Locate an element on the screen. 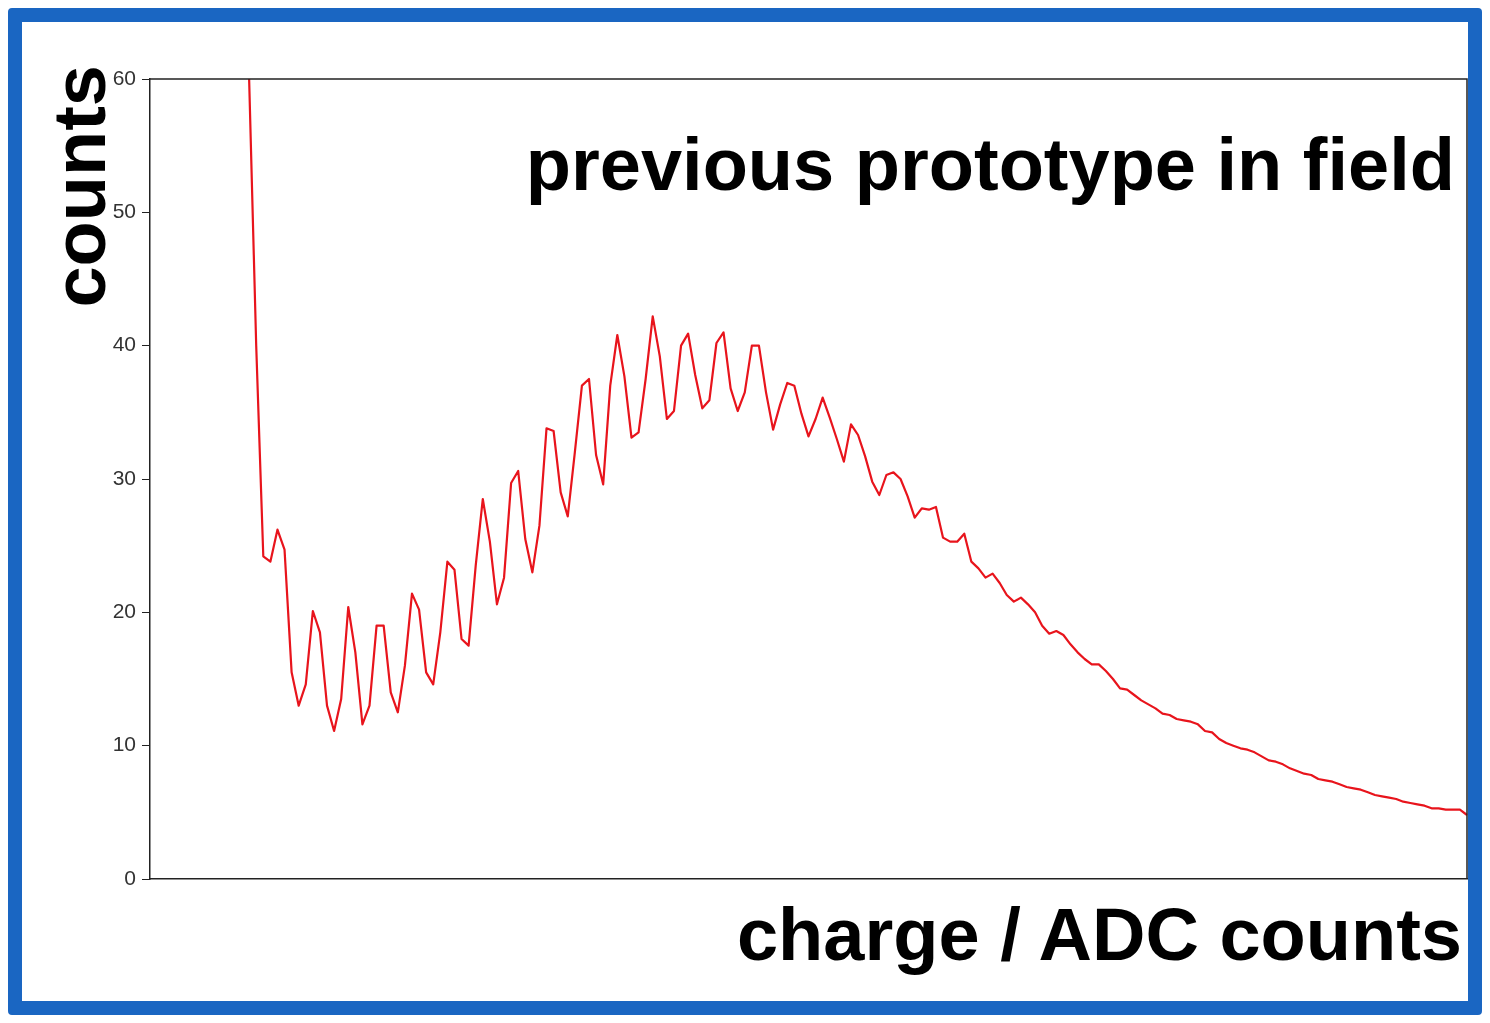 The image size is (1490, 1023). y-tick-label: 50 is located at coordinates (124, 211).